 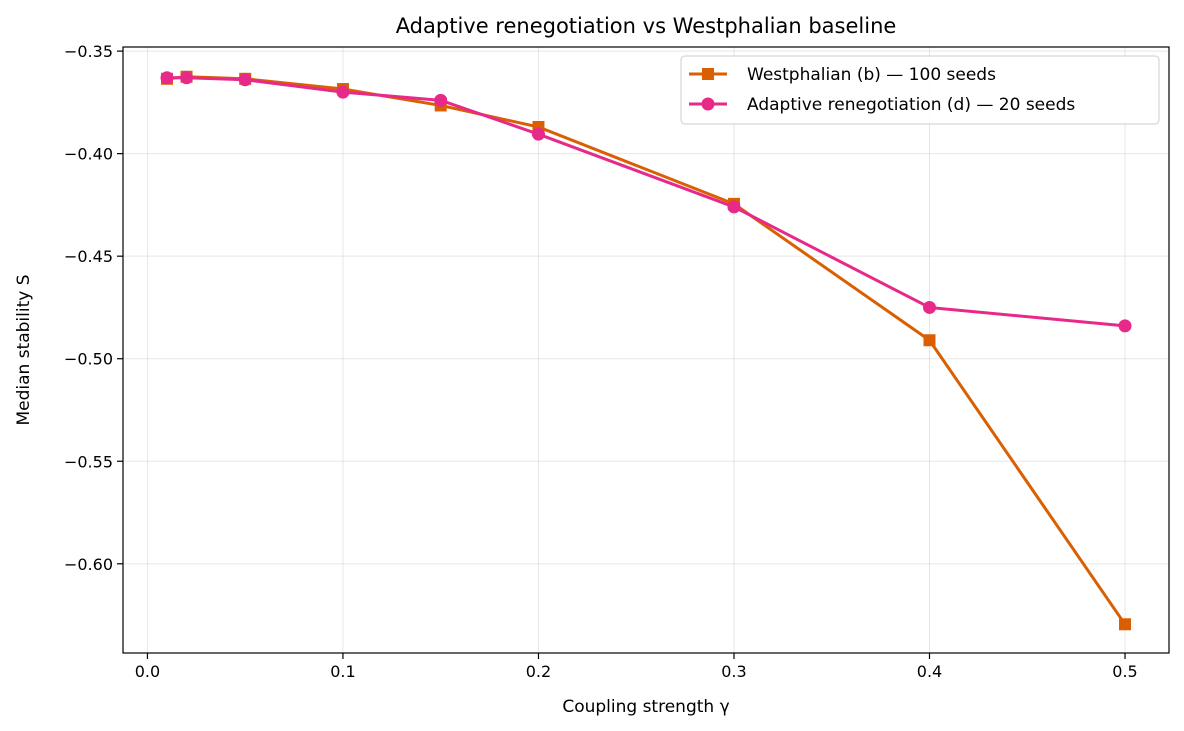 I want to click on legend-box, so click(x=920, y=90).